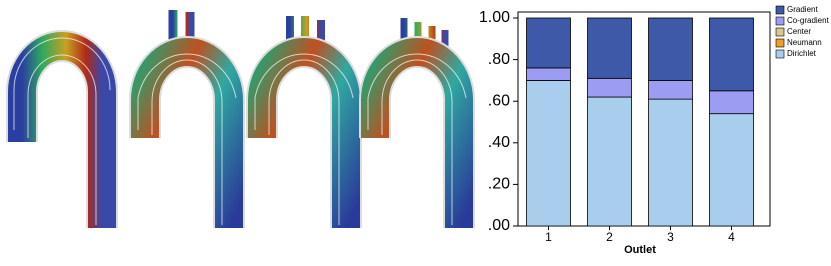 The width and height of the screenshot is (831, 266). What do you see at coordinates (499, 142) in the screenshot?
I see `y-tick-label: .40` at bounding box center [499, 142].